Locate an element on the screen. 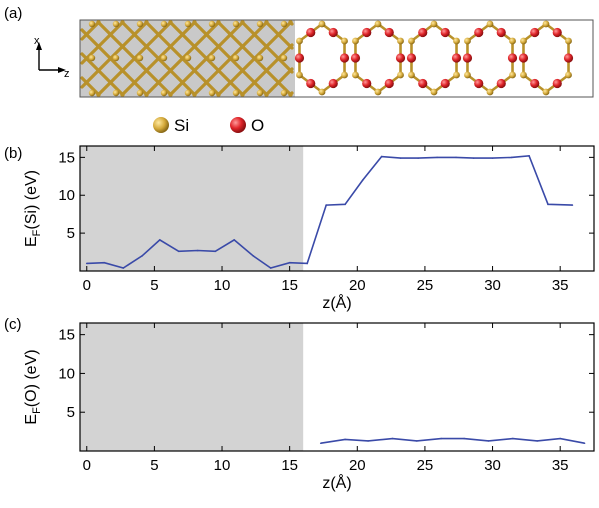  o-atom-swatch is located at coordinates (238, 125).